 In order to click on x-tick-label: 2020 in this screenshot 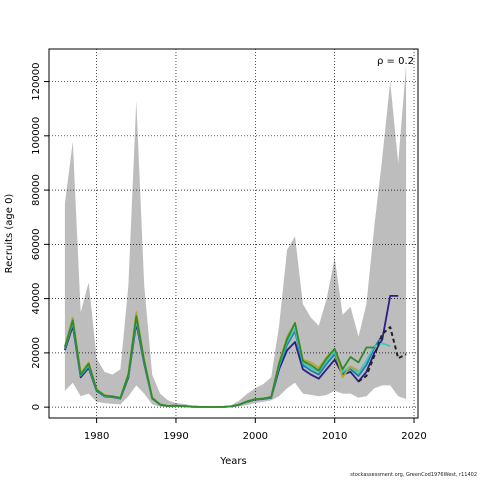, I will do `click(413, 436)`.